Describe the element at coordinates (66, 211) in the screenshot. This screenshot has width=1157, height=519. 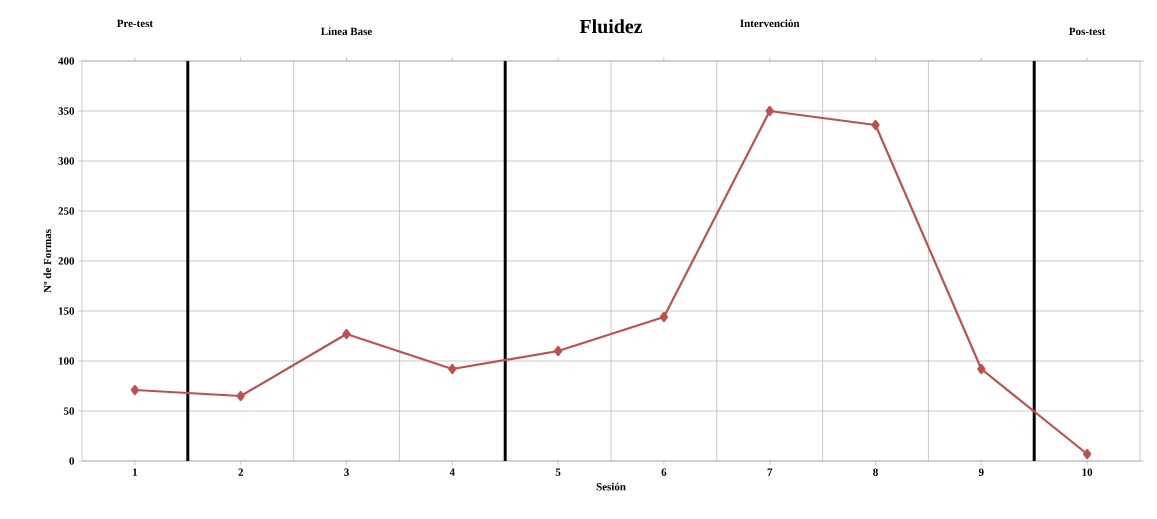
I see `y-tick-label: 250` at that location.